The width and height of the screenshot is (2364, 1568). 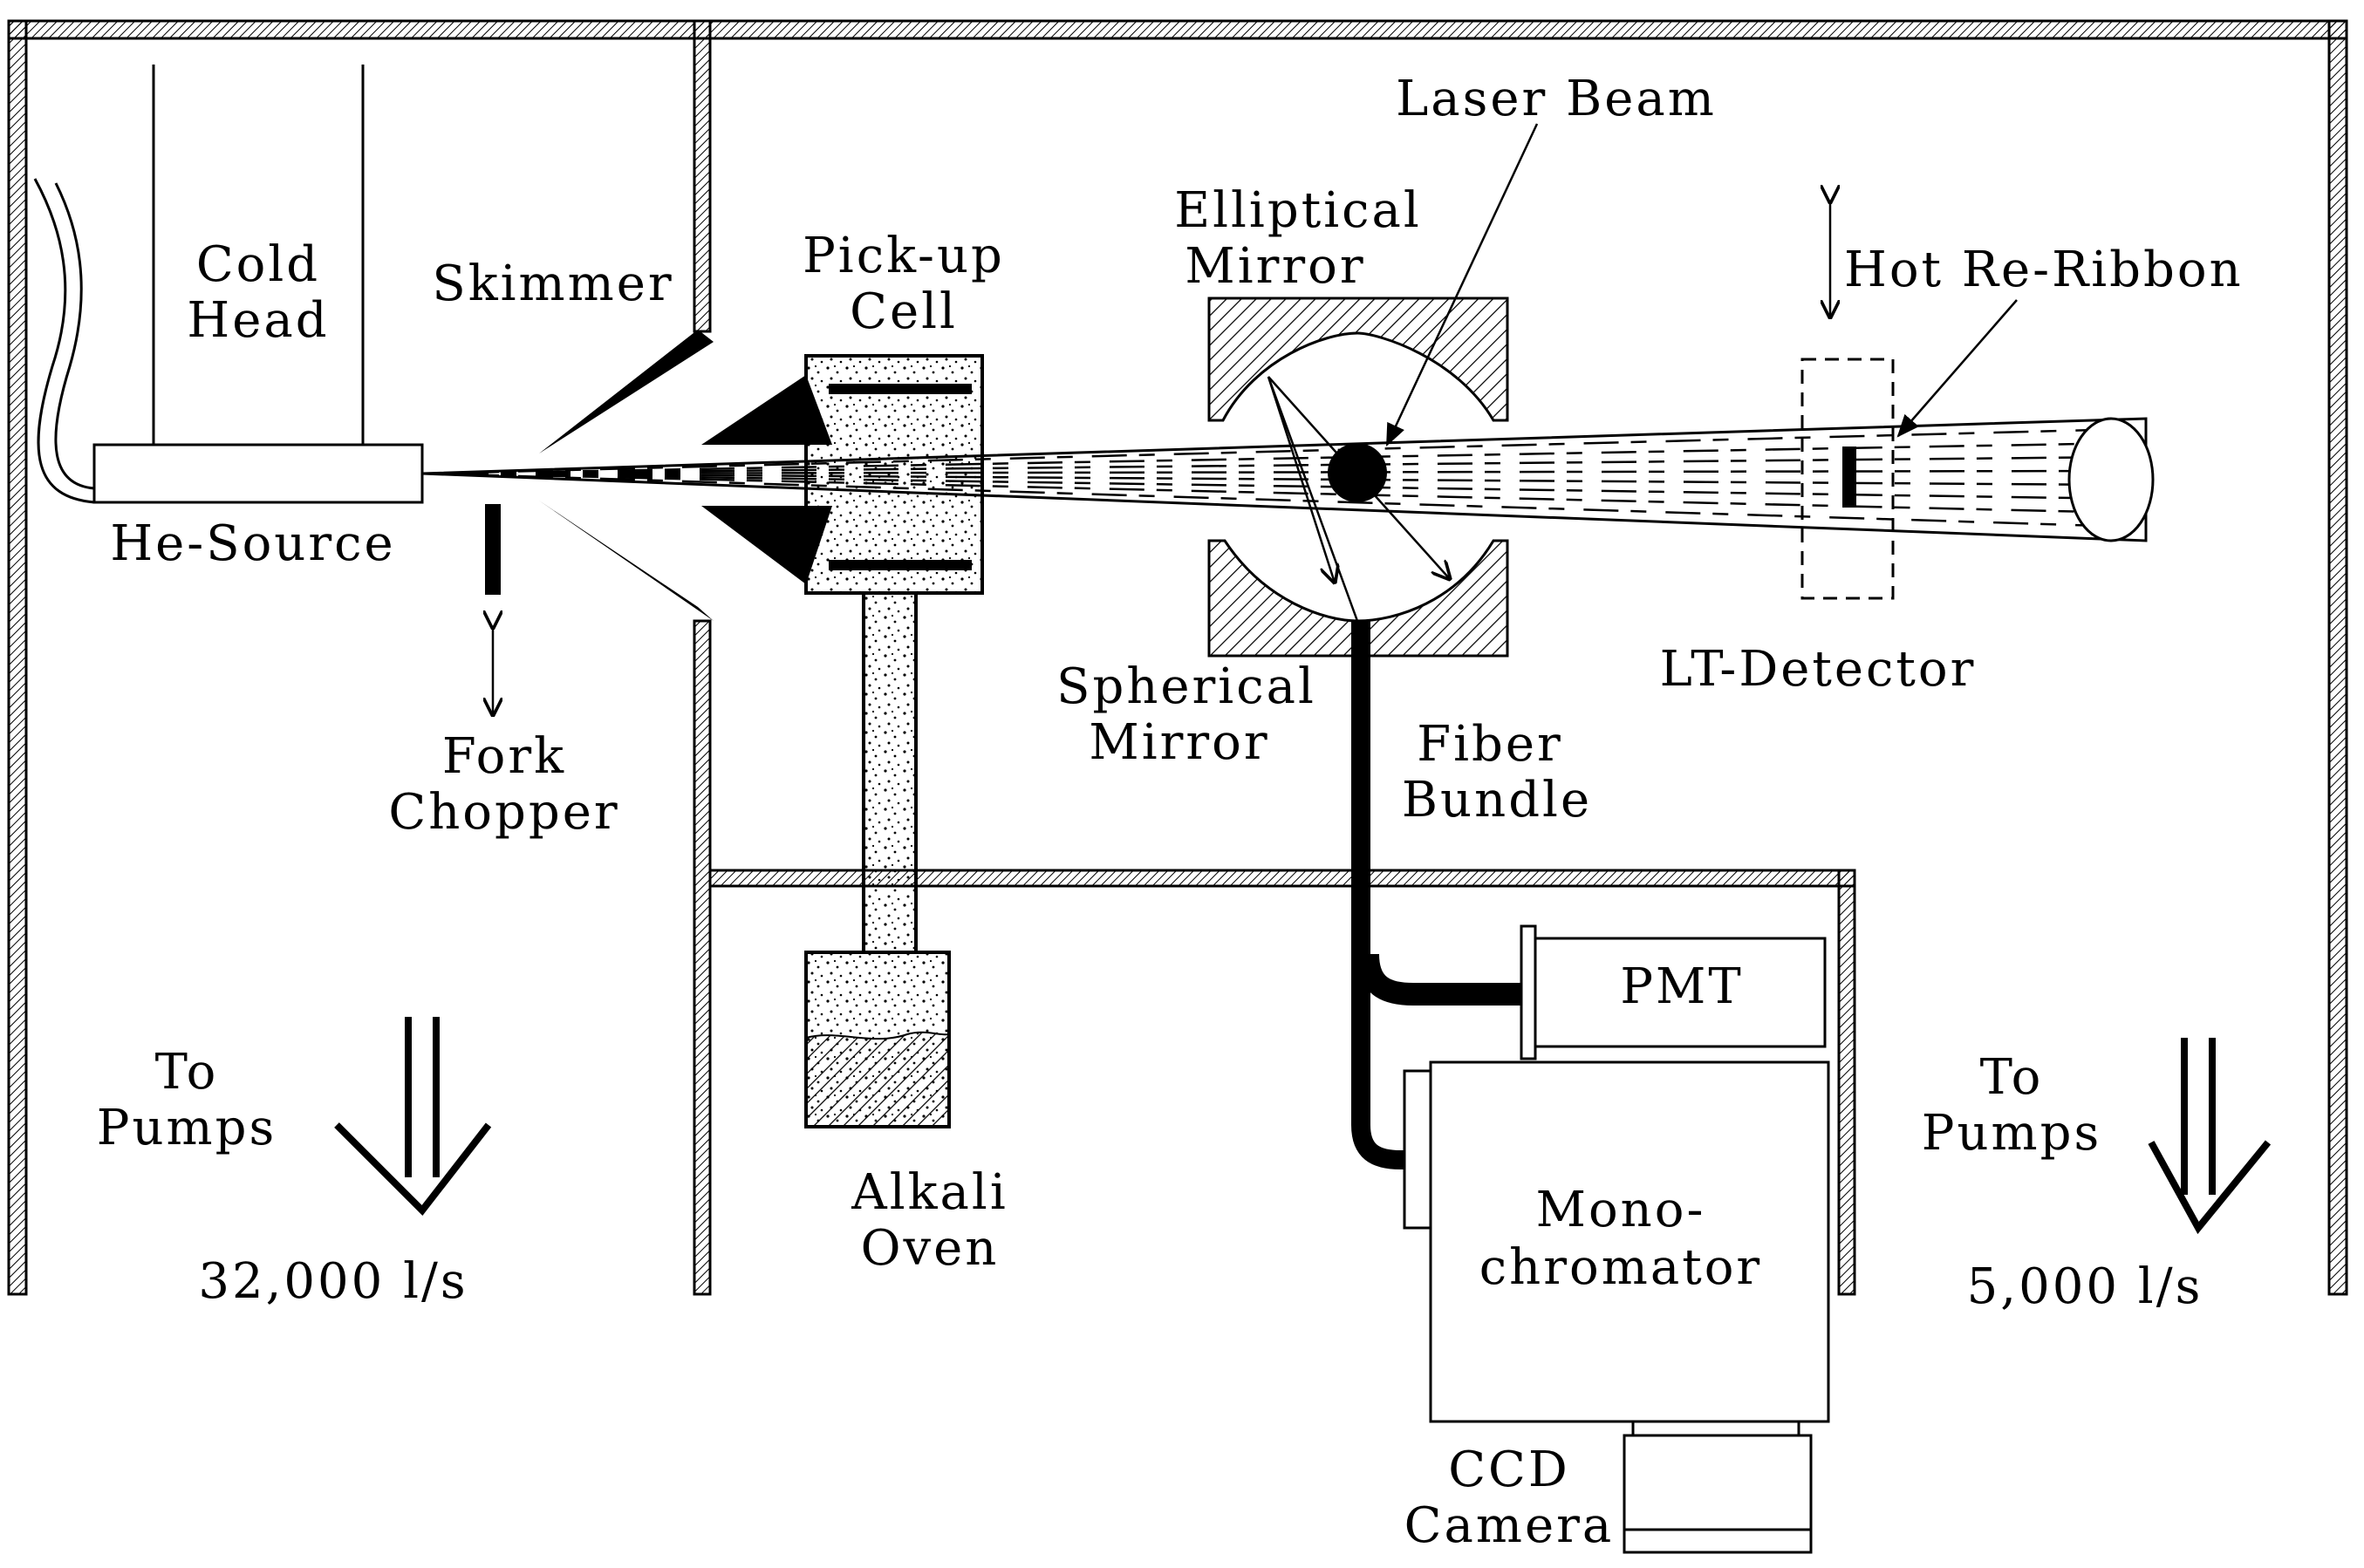 What do you see at coordinates (842, 654) in the screenshot?
I see `pickup-cell` at bounding box center [842, 654].